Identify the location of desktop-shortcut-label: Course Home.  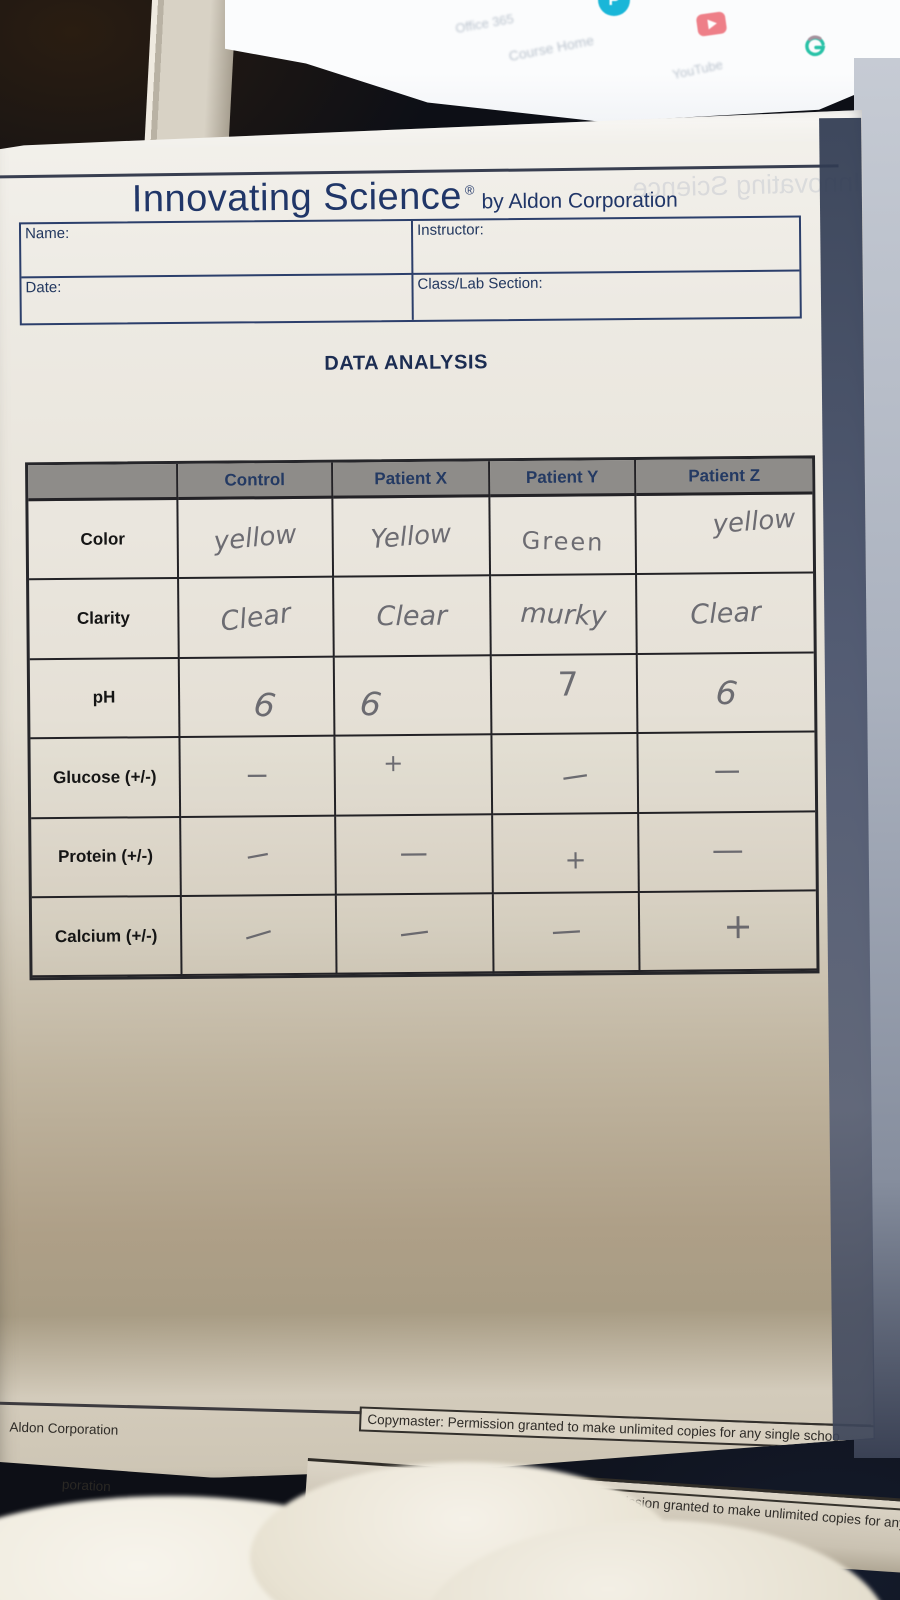
(551, 48).